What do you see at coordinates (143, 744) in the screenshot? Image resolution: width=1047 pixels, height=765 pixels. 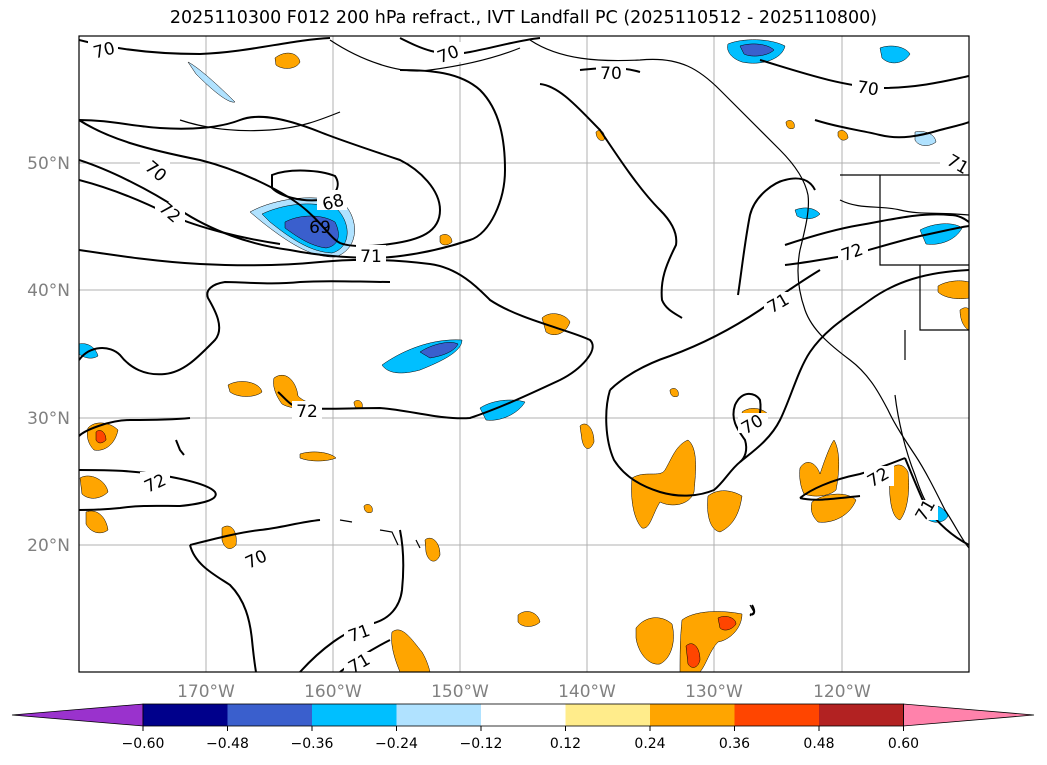 I see `colorbar-tick-label: −0.60` at bounding box center [143, 744].